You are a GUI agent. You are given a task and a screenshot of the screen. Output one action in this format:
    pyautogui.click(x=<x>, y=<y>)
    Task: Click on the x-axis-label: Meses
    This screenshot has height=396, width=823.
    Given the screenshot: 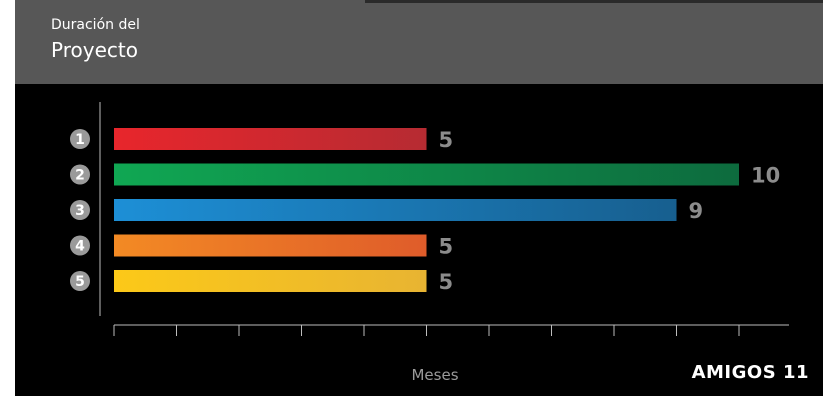 What is the action you would take?
    pyautogui.click(x=434, y=375)
    